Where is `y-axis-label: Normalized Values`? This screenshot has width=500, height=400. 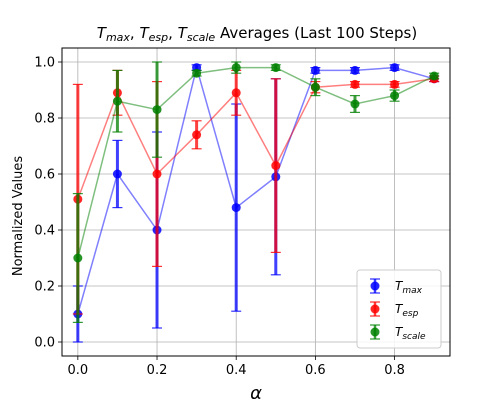
y-axis-label: Normalized Values is located at coordinates (18, 216).